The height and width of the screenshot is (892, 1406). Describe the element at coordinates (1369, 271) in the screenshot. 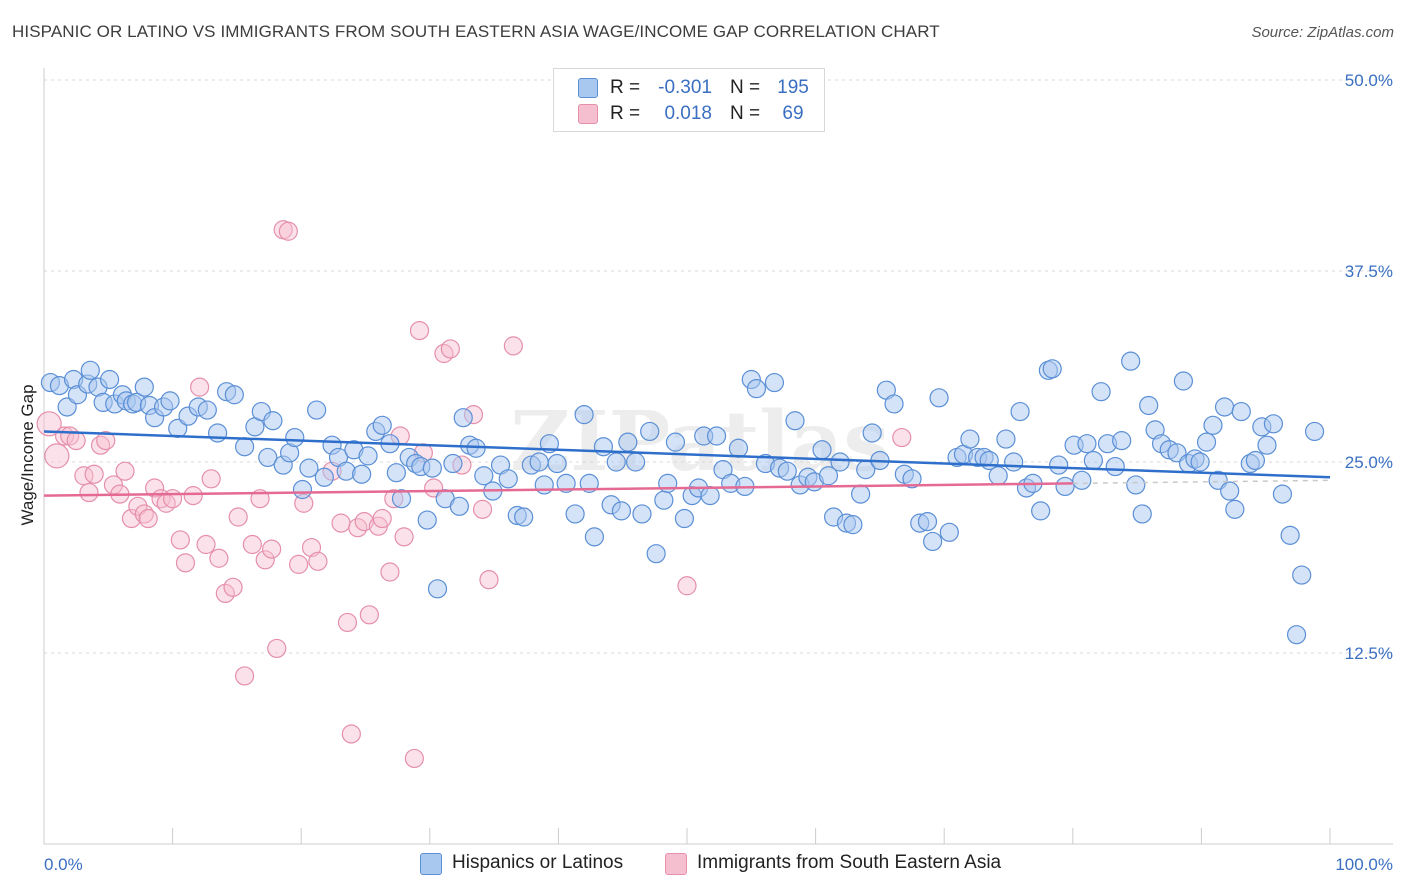

I see `y-tick-label: 37.5%` at that location.